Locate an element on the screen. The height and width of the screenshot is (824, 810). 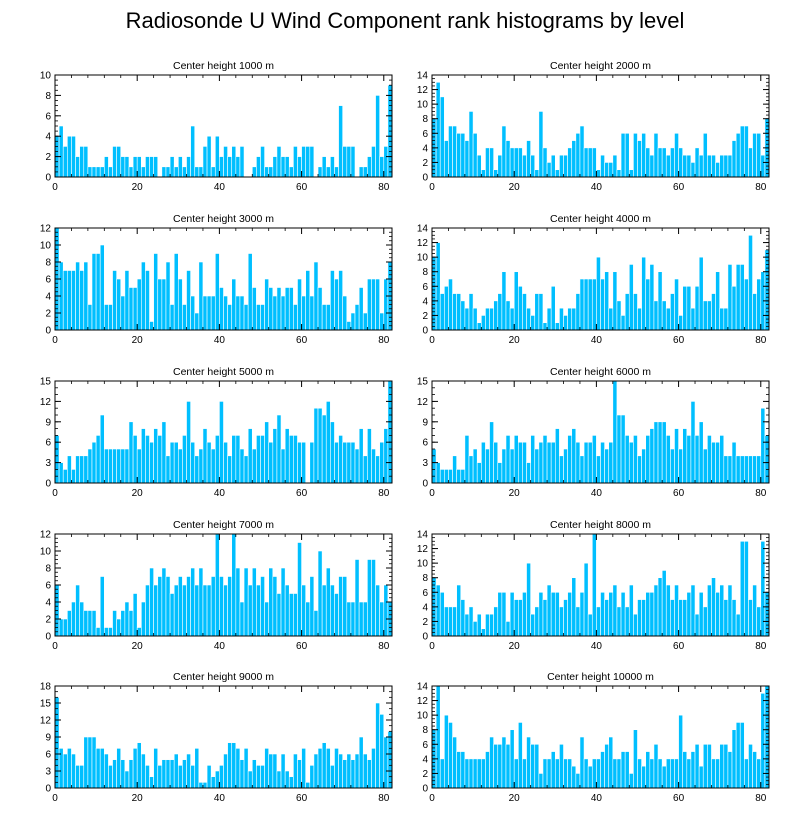
panel-3-x-tick-label: 0 is located at coordinates (55, 340).